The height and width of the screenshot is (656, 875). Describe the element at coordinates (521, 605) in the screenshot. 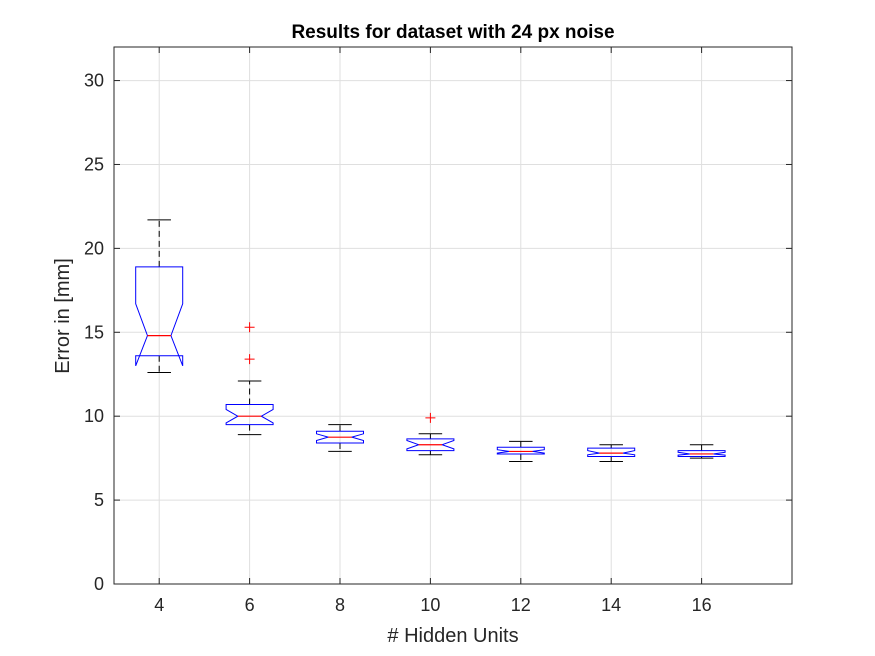

I see `x-tick-label: 12` at that location.